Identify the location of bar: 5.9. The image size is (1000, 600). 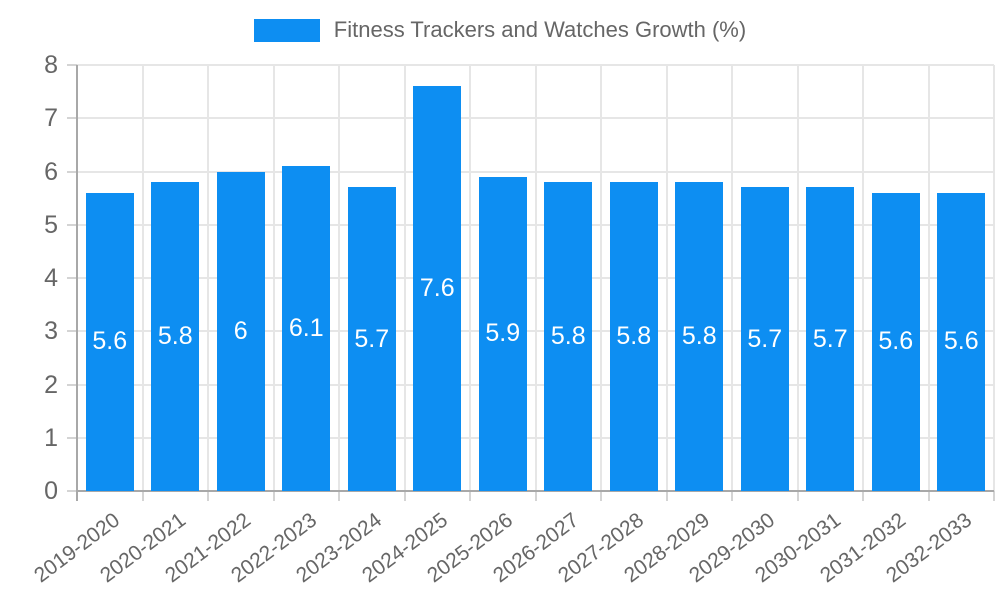
(502, 333).